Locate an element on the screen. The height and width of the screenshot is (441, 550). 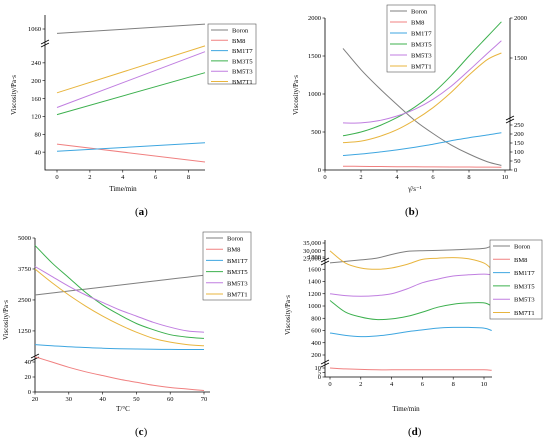
caption-a: (a) is located at coordinates (141, 212).